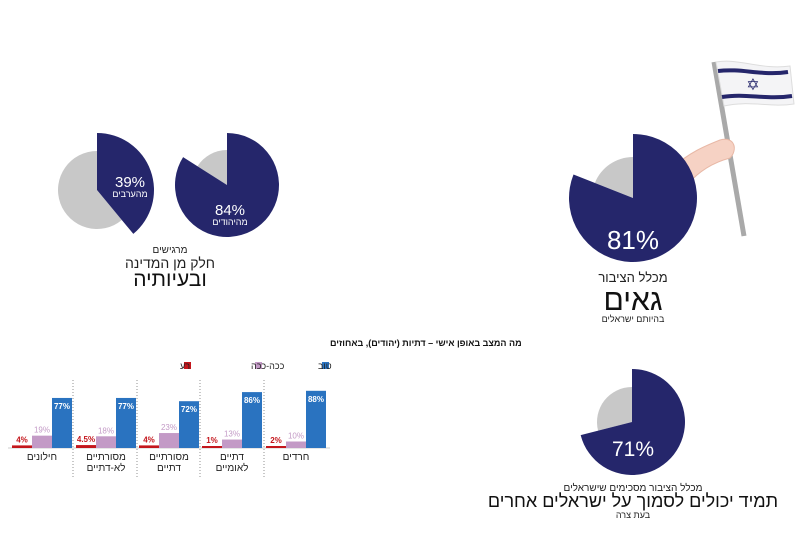 This screenshot has height=533, width=800. Describe the element at coordinates (232, 468) in the screenshot. I see `category-label: לאומיים` at that location.